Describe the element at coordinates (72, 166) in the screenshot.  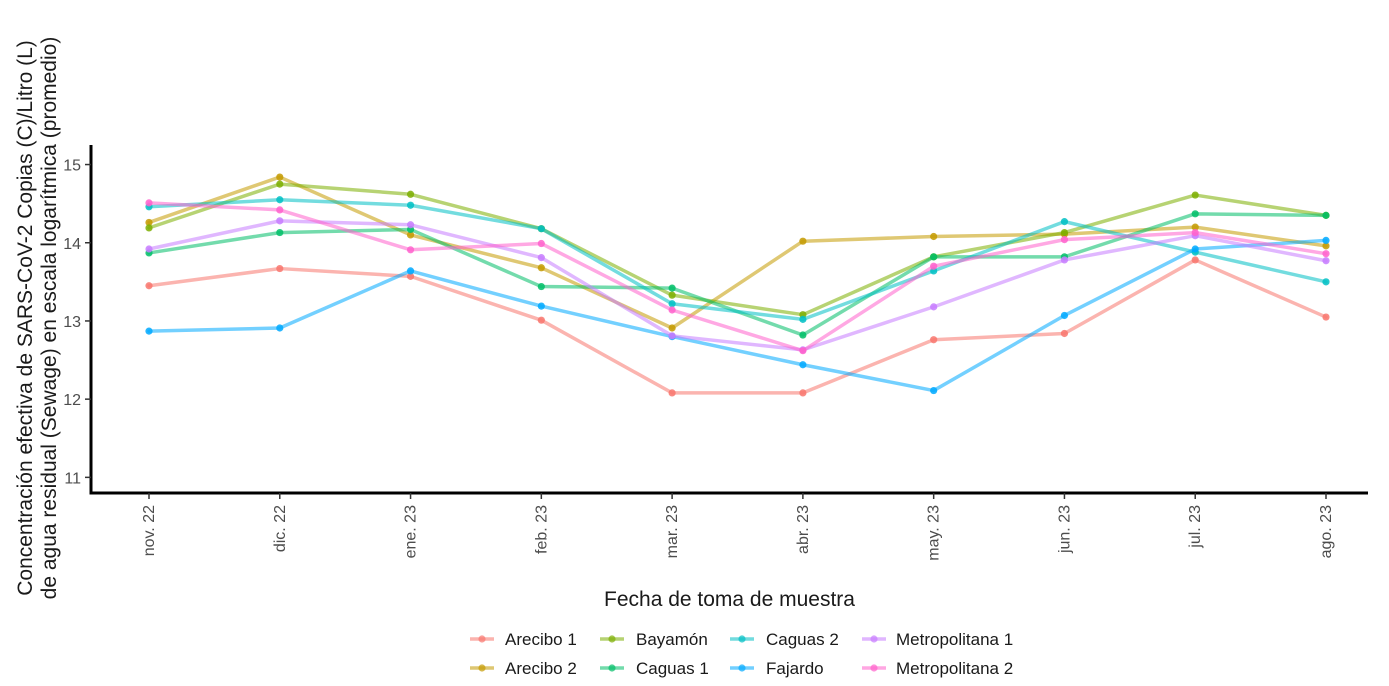
I see `y-tick-label-4: 15` at that location.